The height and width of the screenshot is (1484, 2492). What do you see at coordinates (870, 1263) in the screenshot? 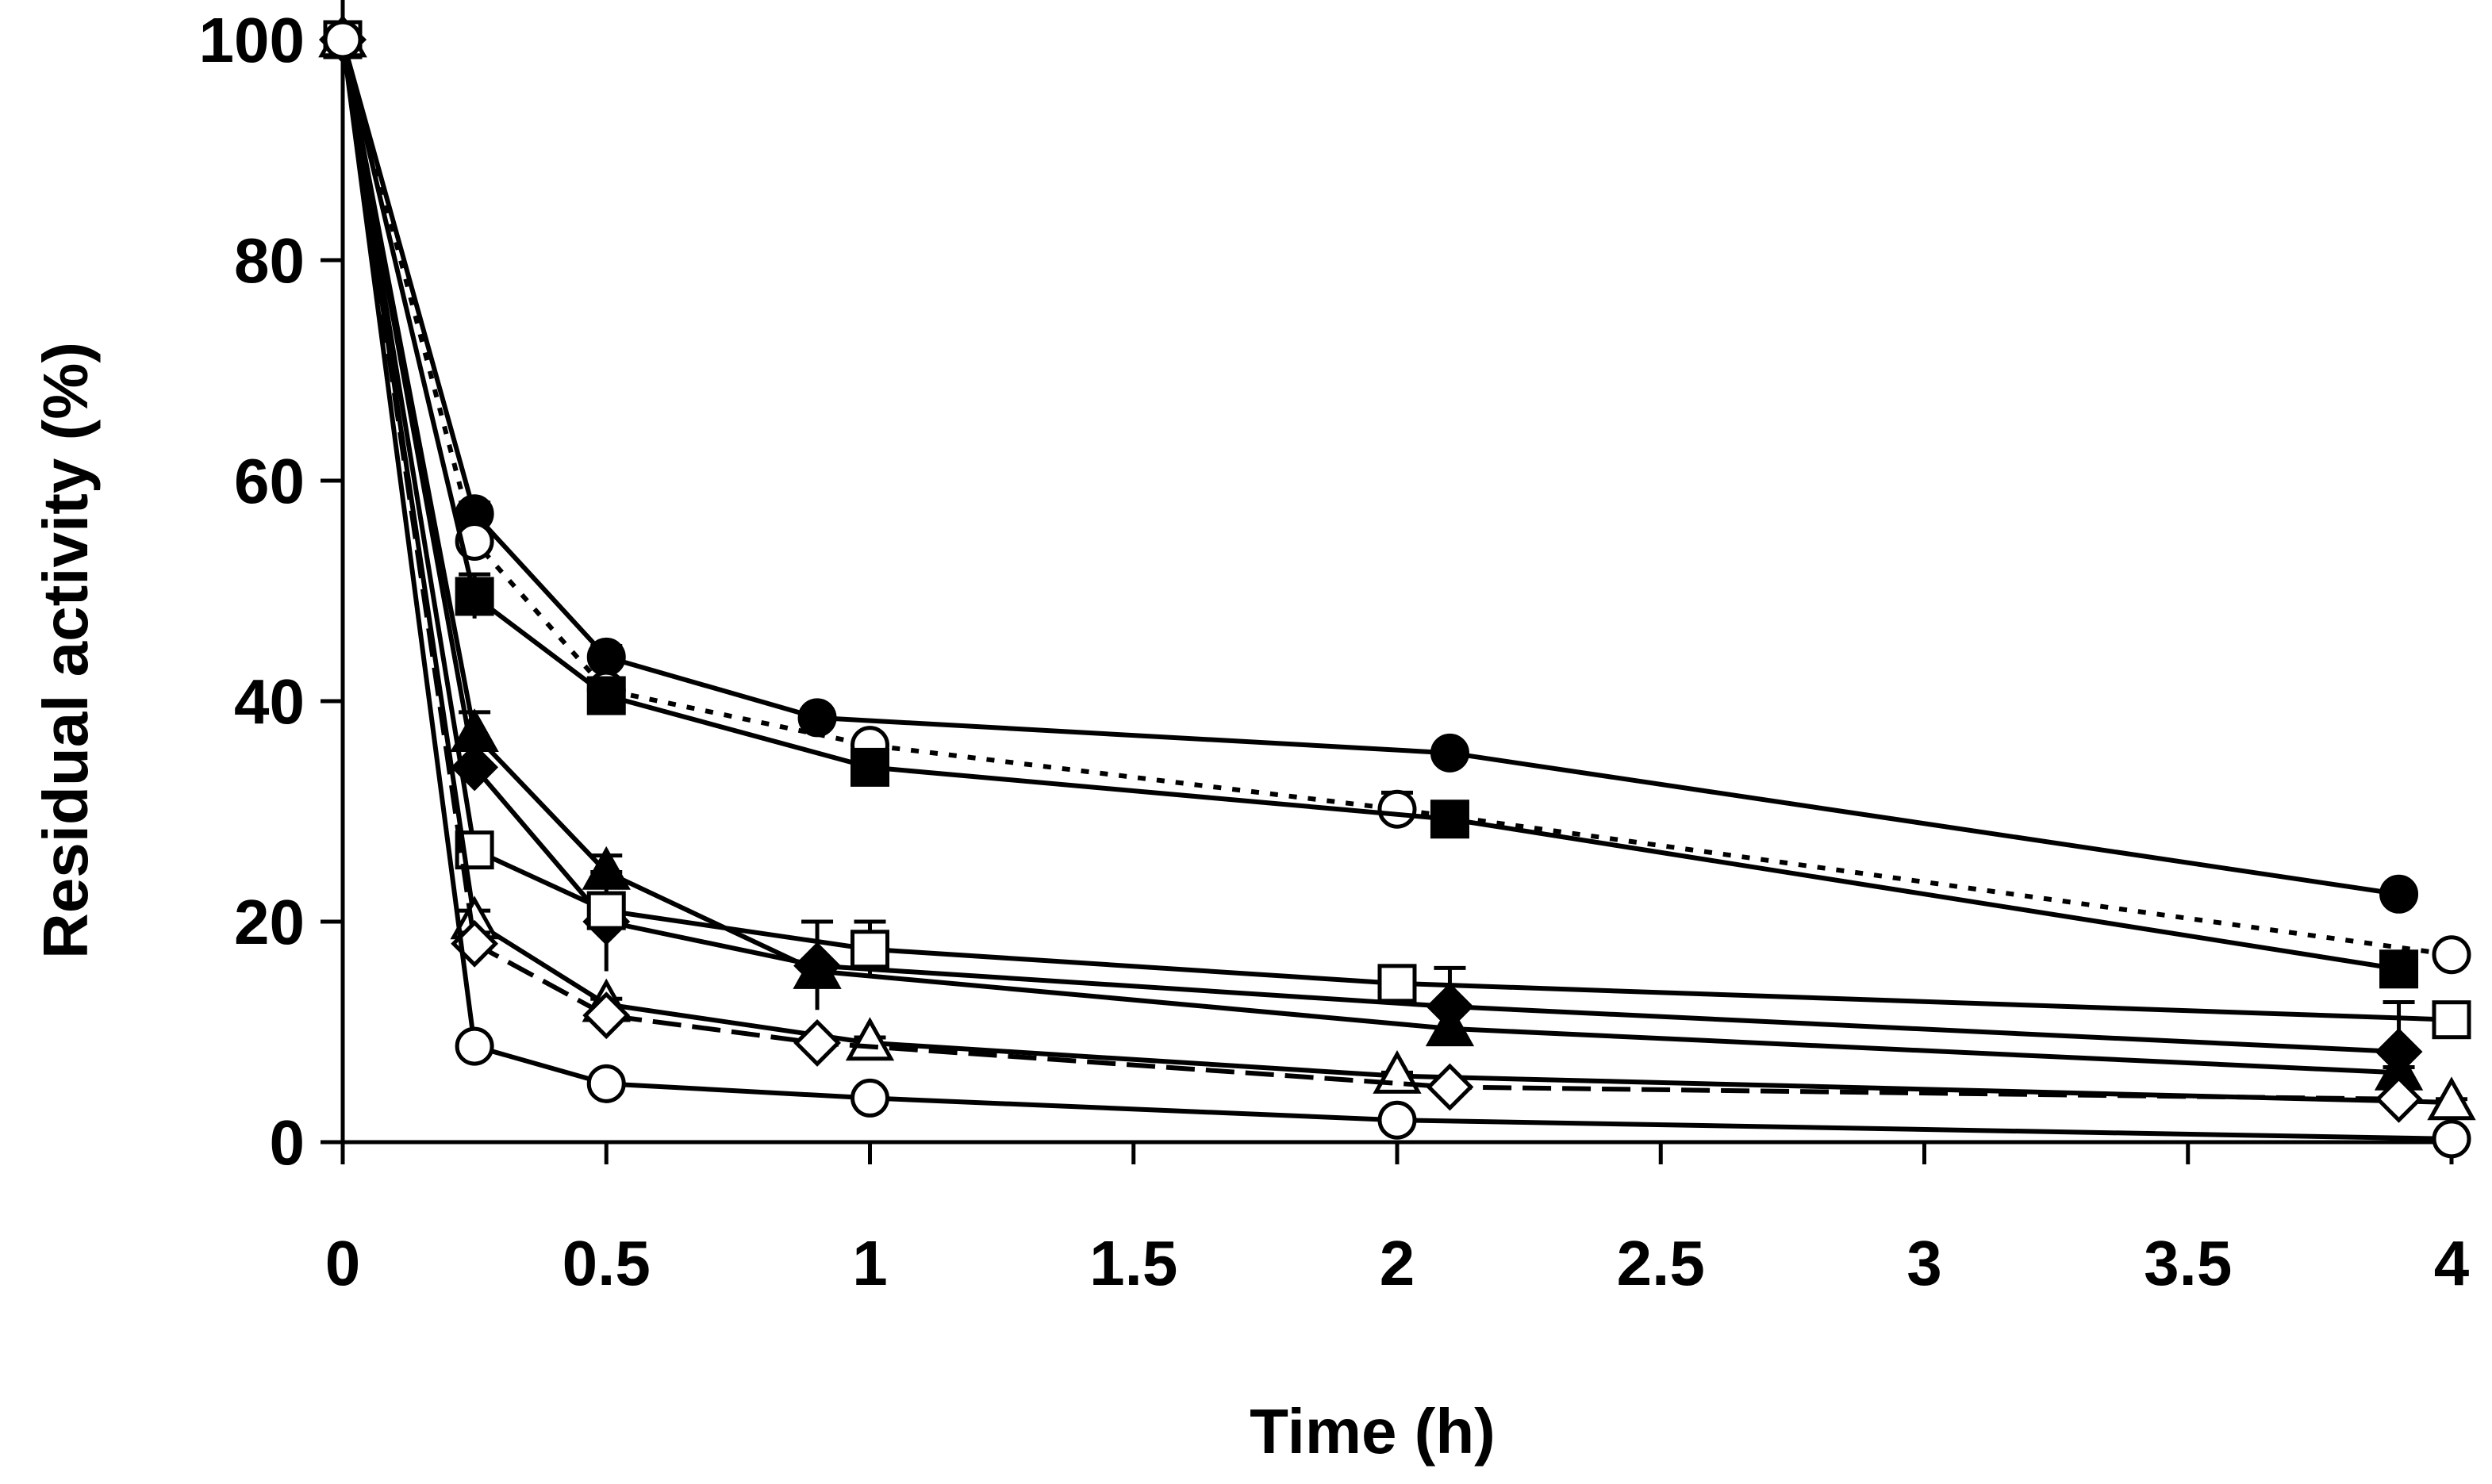
I see `x-tick-label: 1` at bounding box center [870, 1263].